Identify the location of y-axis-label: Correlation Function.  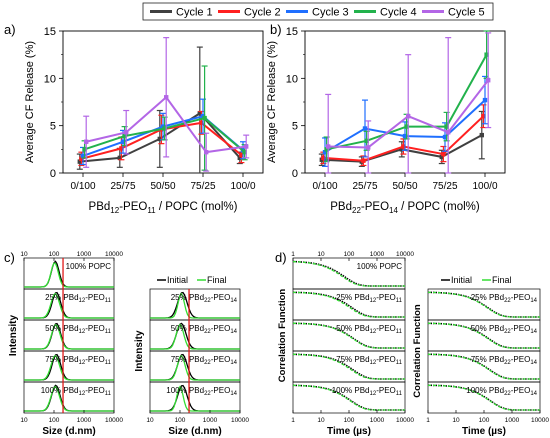
(282, 336).